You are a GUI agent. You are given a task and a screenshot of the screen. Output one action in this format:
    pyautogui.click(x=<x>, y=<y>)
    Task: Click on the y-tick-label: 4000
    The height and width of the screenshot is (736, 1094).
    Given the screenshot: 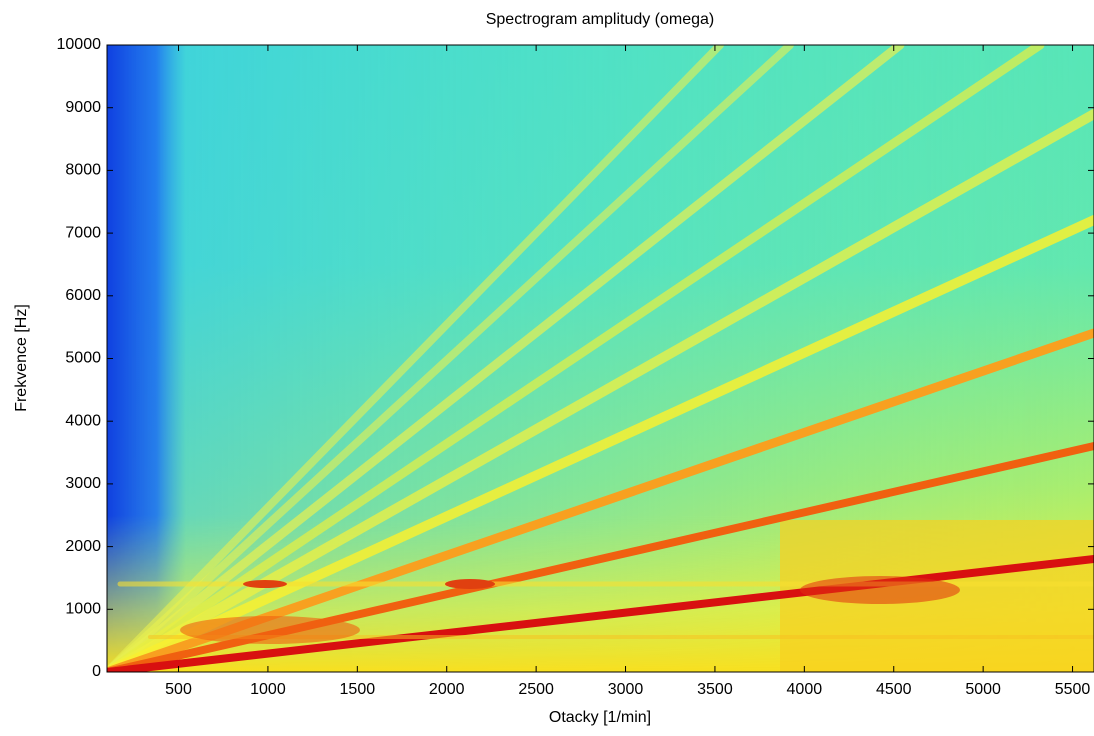 What is the action you would take?
    pyautogui.click(x=83, y=420)
    